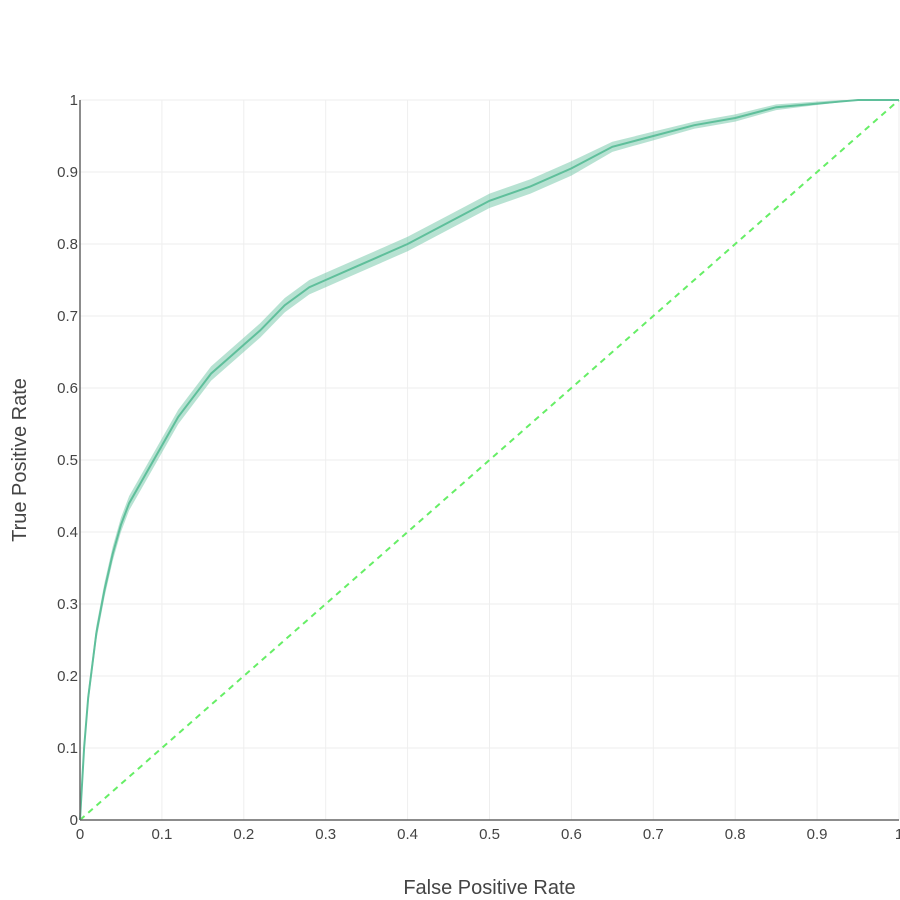 The width and height of the screenshot is (900, 900). Describe the element at coordinates (571, 834) in the screenshot. I see `x-tick-label: 0.6` at that location.